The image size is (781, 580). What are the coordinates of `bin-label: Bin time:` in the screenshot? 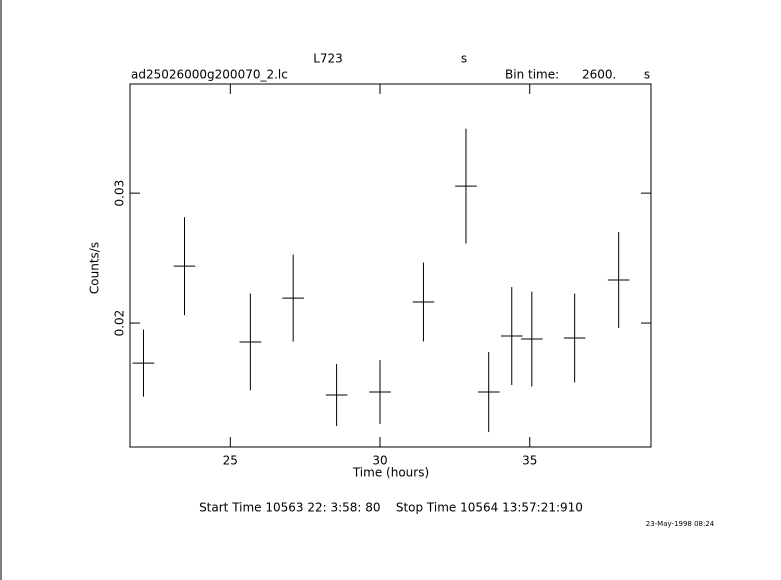 It's located at (532, 75).